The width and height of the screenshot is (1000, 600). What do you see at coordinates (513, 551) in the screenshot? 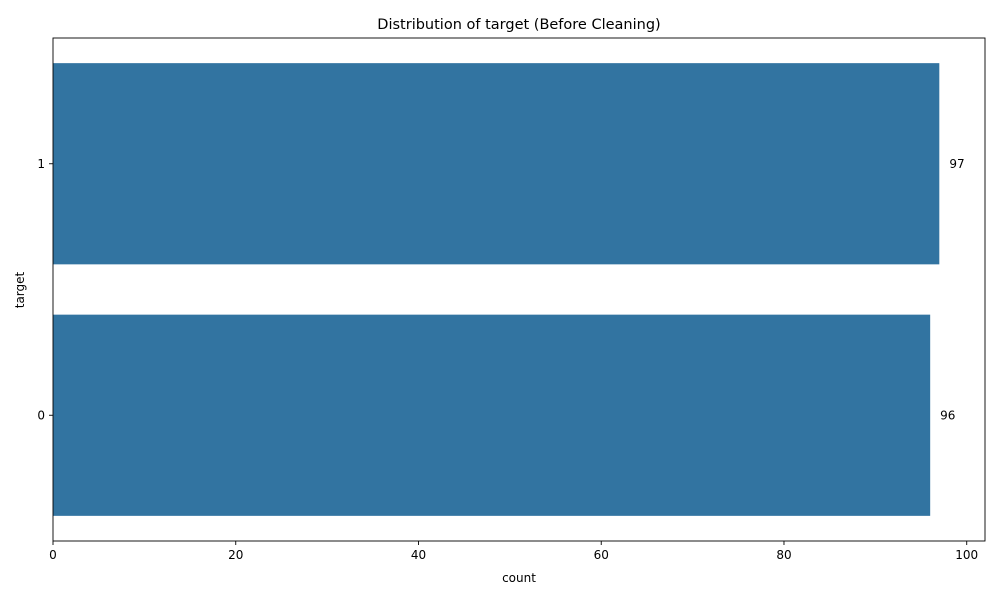
I see `x-axis-ticks: 0 20 40 60 80 100` at bounding box center [513, 551].